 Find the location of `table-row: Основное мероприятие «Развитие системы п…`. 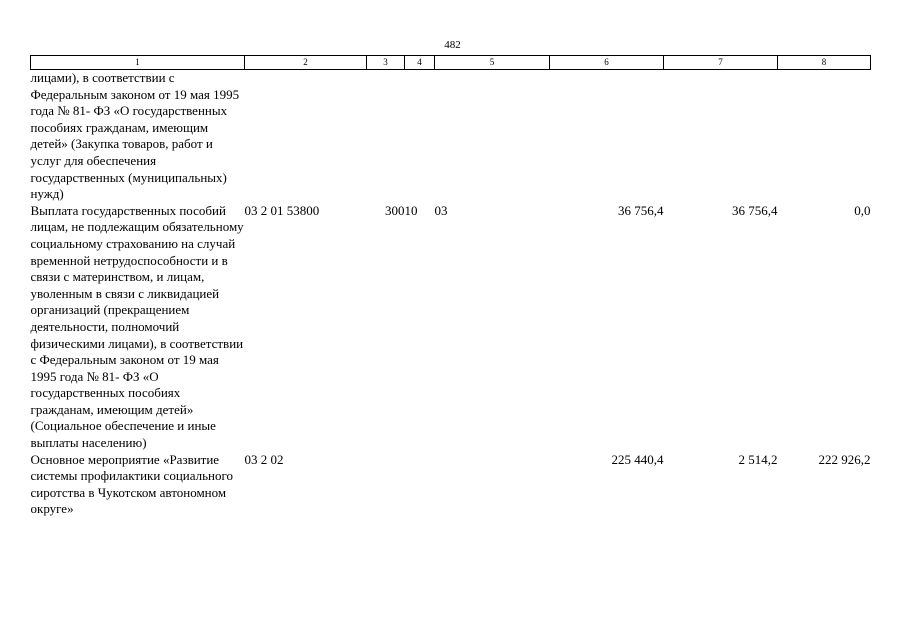

table-row: Основное мероприятие «Развитие системы п… is located at coordinates (451, 485).